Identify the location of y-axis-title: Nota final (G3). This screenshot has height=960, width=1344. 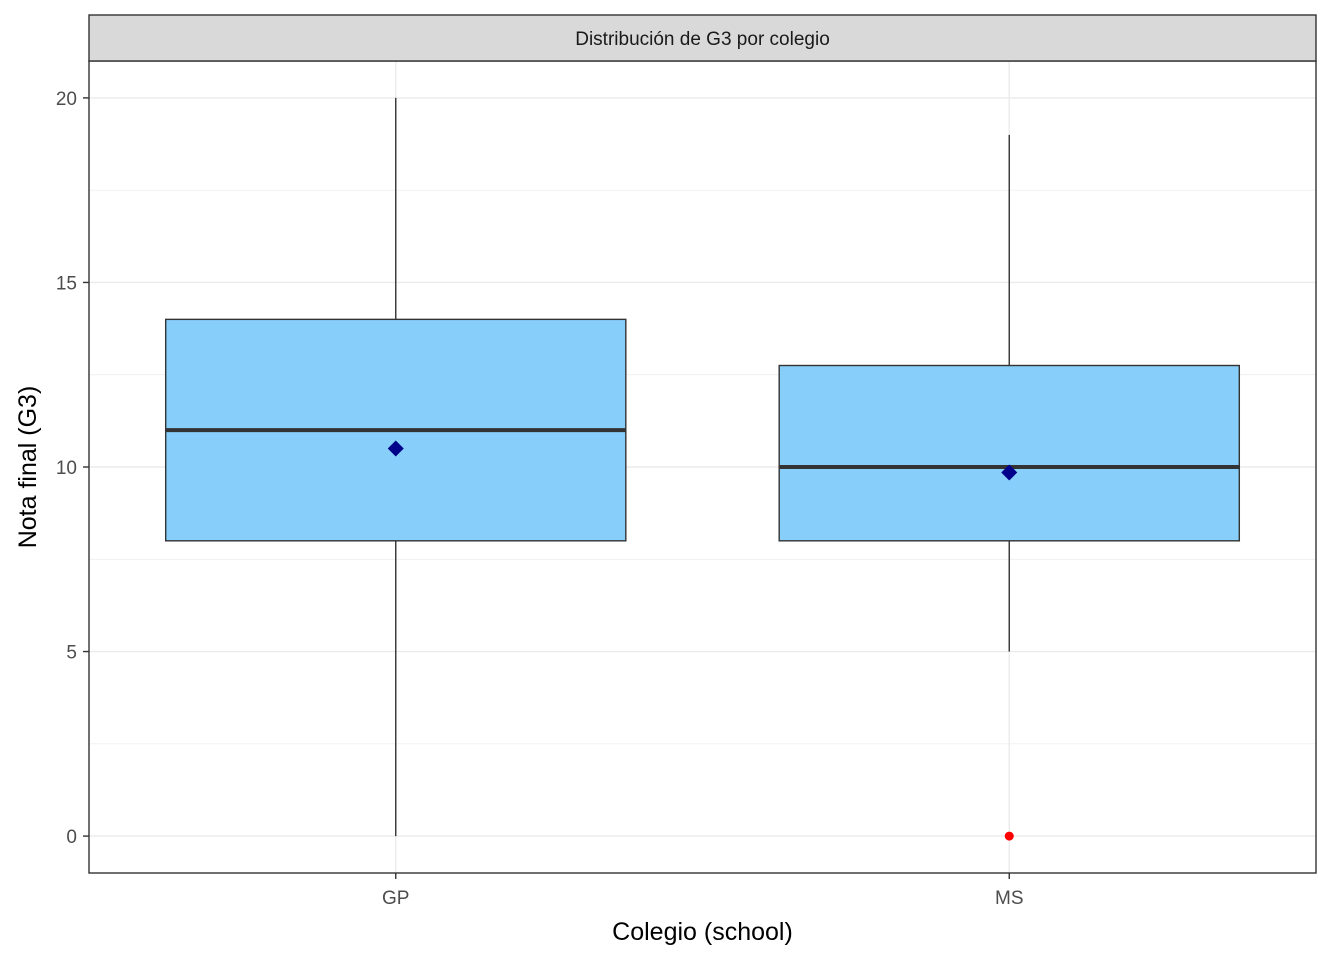
(28, 467).